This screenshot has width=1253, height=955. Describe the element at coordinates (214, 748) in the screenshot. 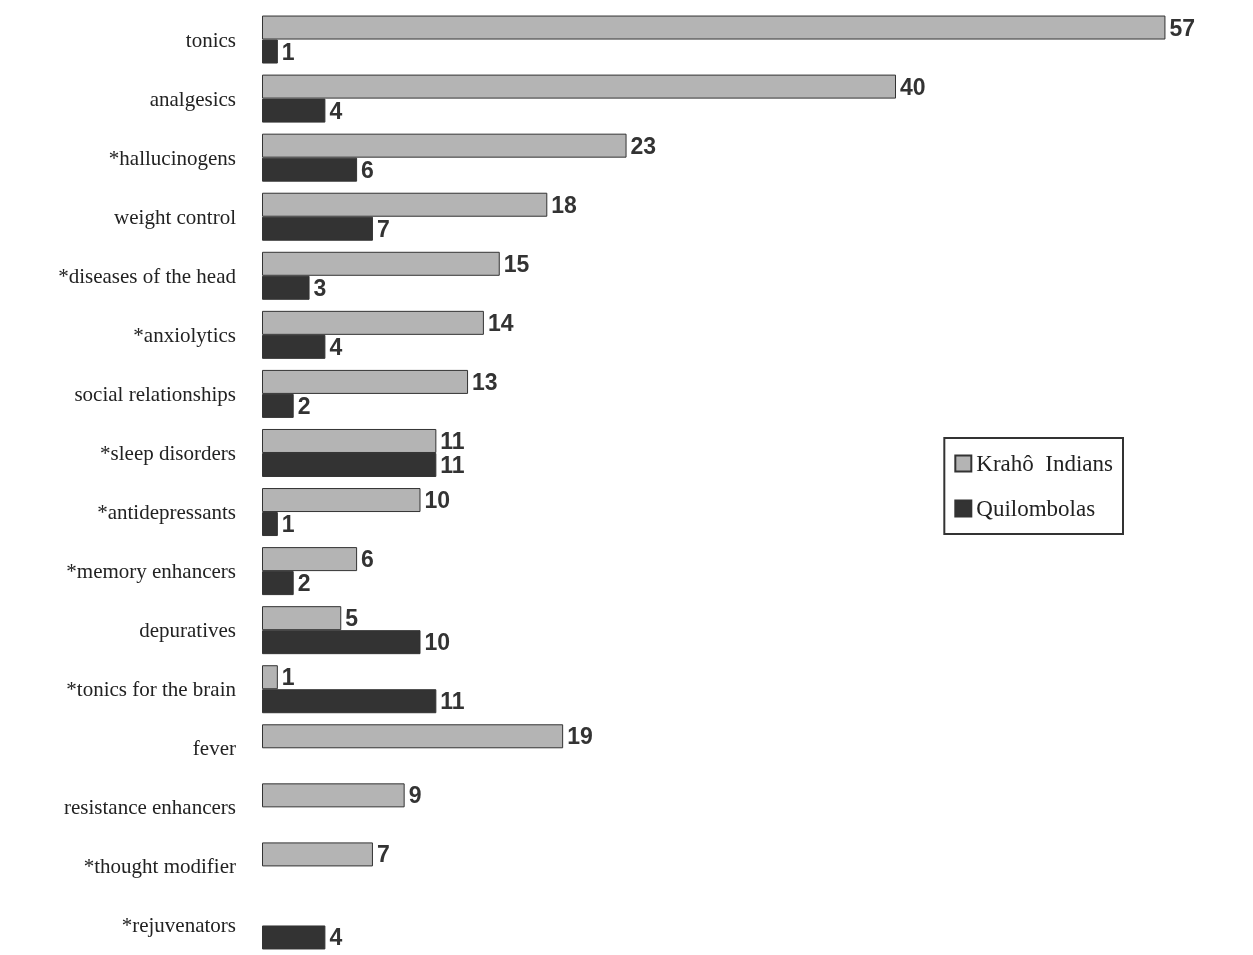

I see `y-tick-label: fever` at that location.